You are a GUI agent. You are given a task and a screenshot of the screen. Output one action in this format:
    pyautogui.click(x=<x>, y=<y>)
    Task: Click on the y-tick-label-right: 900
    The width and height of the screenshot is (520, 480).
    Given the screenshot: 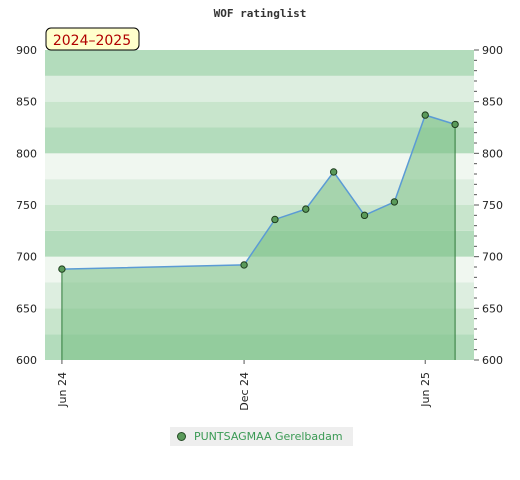 What is the action you would take?
    pyautogui.click(x=492, y=50)
    